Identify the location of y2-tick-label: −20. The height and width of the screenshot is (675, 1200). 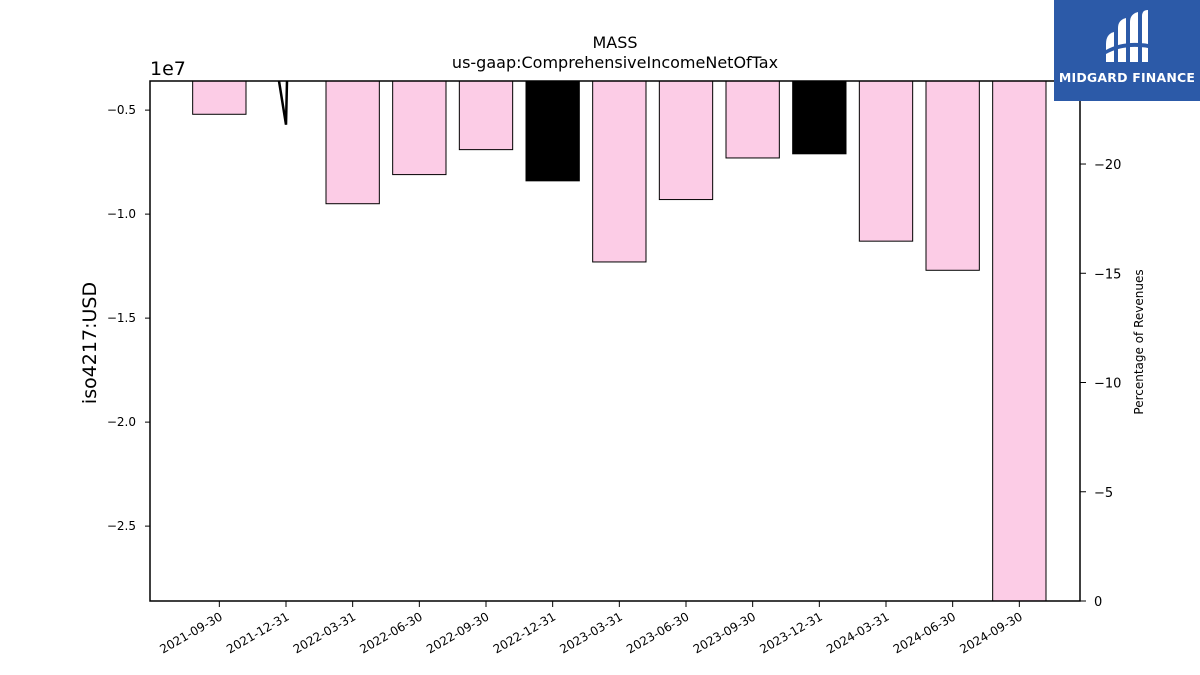
(1107, 165).